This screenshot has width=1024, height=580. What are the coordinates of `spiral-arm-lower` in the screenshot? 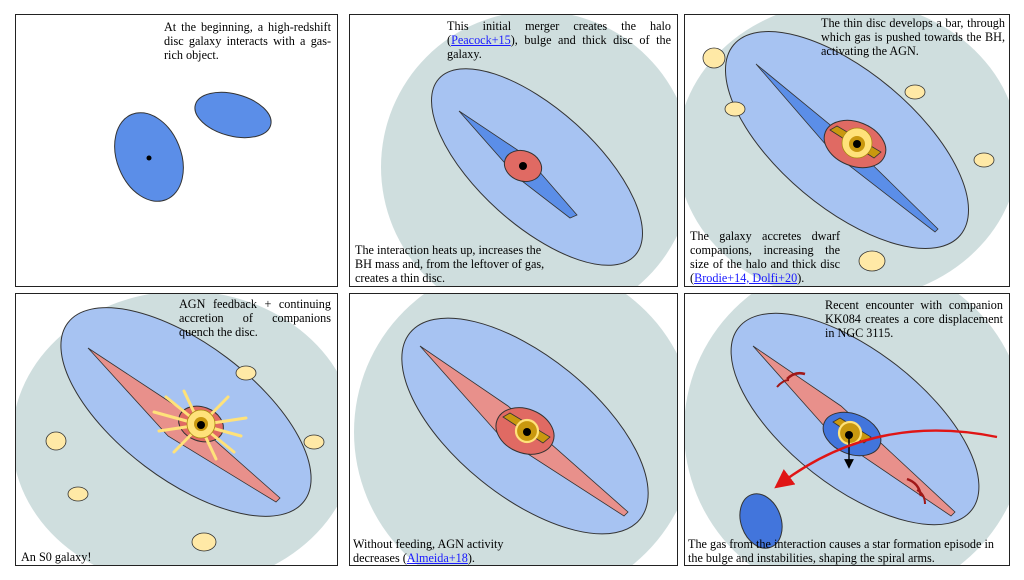 It's located at (914, 487).